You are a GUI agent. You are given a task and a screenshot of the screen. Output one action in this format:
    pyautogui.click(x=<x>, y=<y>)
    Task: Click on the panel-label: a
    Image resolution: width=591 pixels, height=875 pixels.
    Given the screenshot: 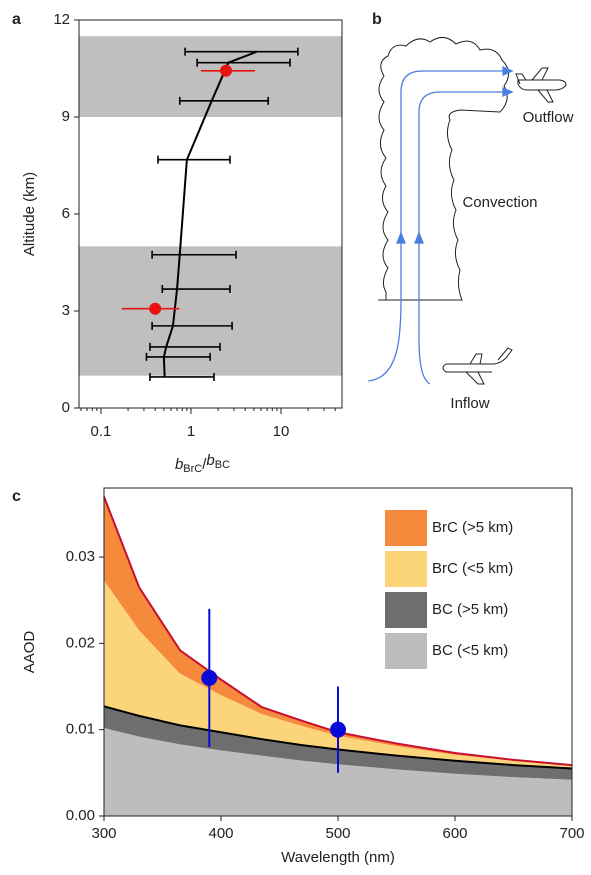 What is the action you would take?
    pyautogui.click(x=16, y=19)
    